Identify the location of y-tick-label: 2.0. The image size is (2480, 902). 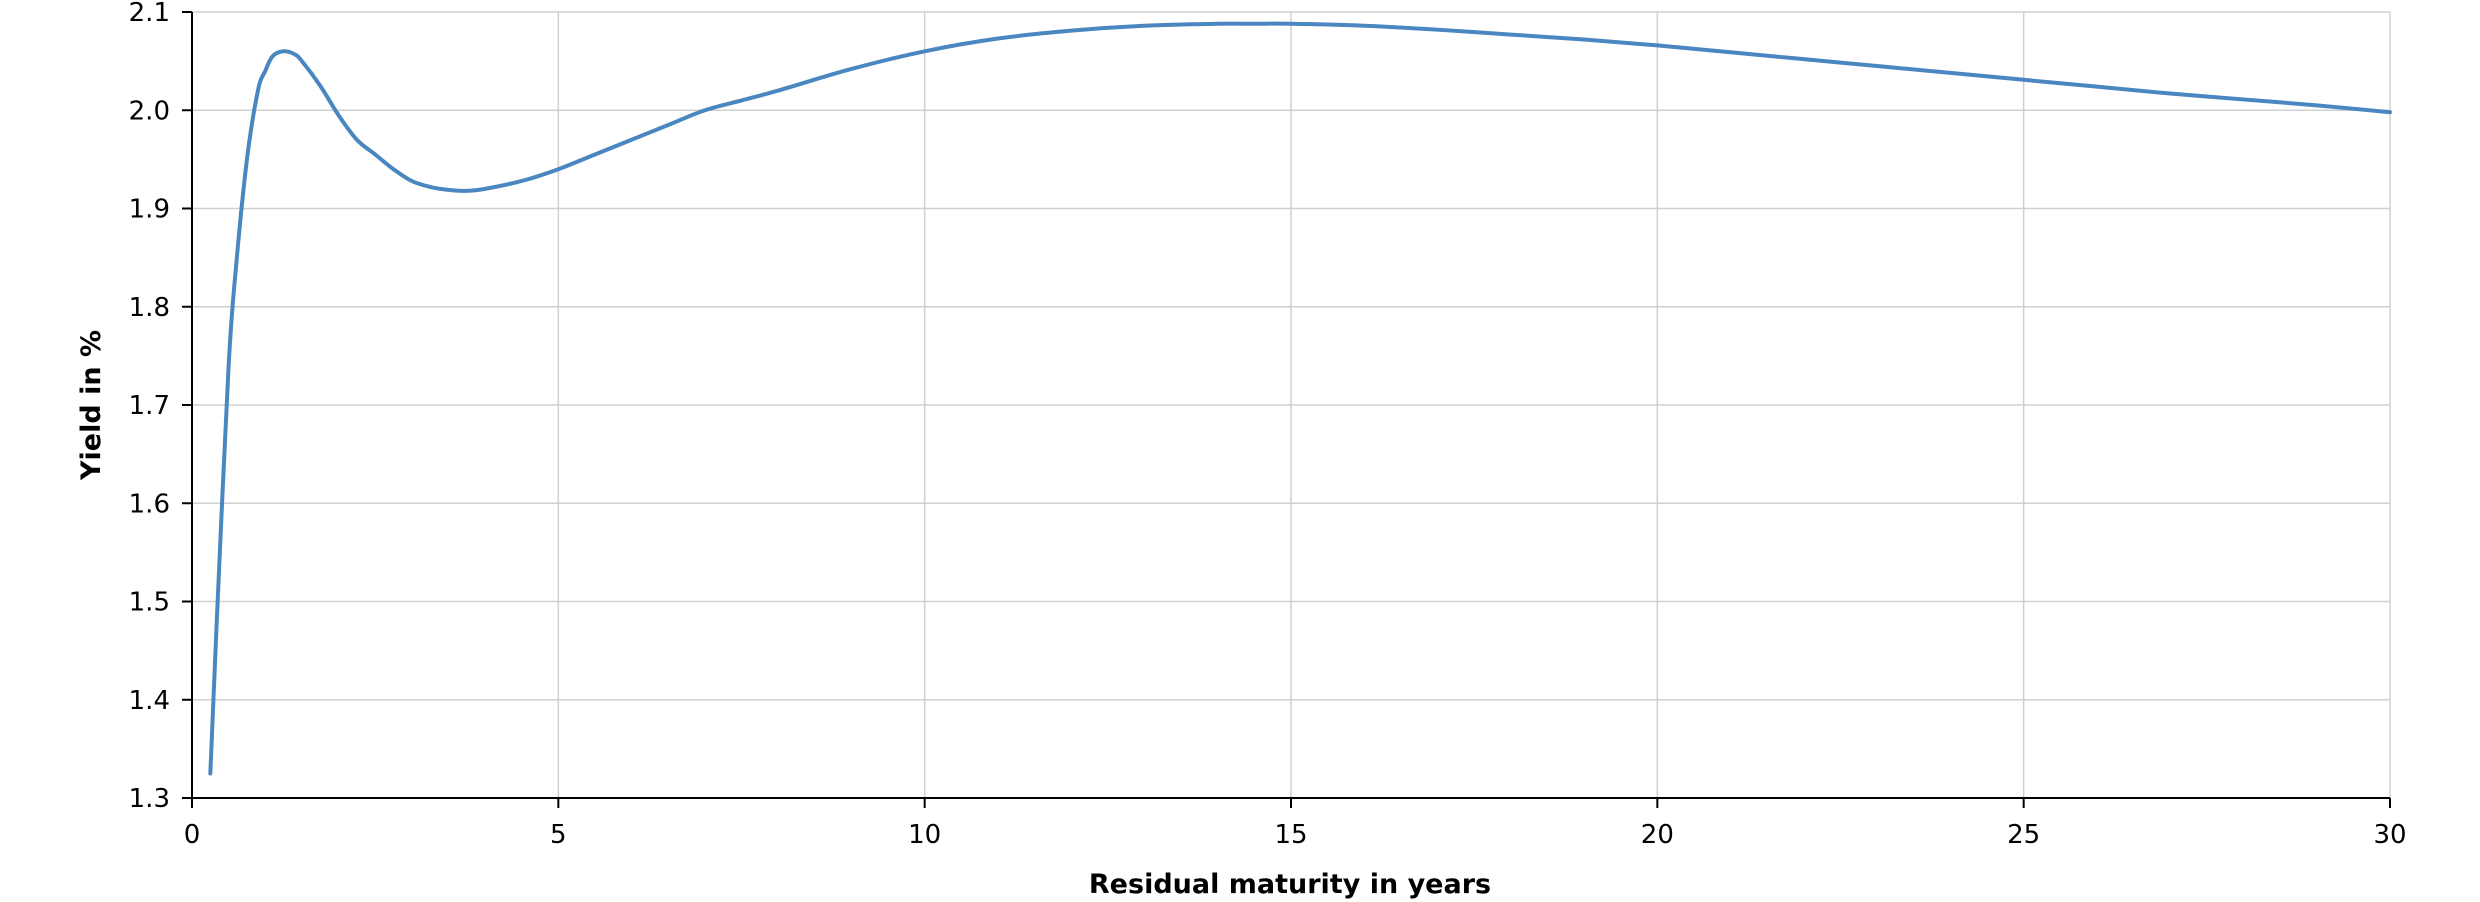
(149, 111).